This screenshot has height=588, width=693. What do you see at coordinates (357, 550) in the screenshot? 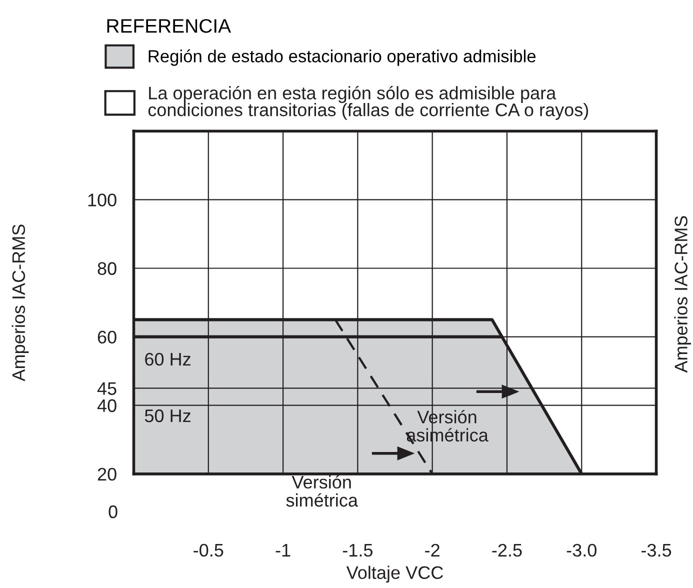
I see `x-tick-label: -1.5` at bounding box center [357, 550].